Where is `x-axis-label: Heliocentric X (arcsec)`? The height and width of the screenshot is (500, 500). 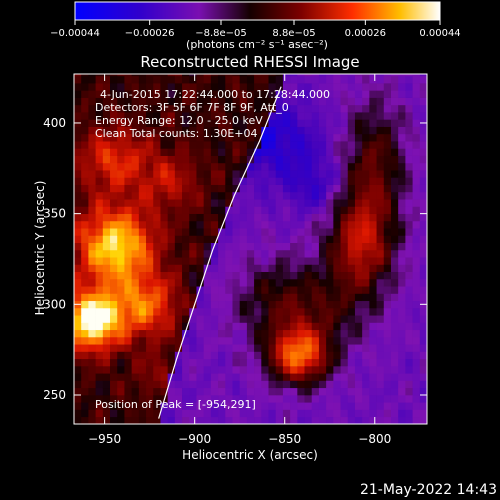
x-axis-label: Heliocentric X (arcsec) is located at coordinates (250, 455).